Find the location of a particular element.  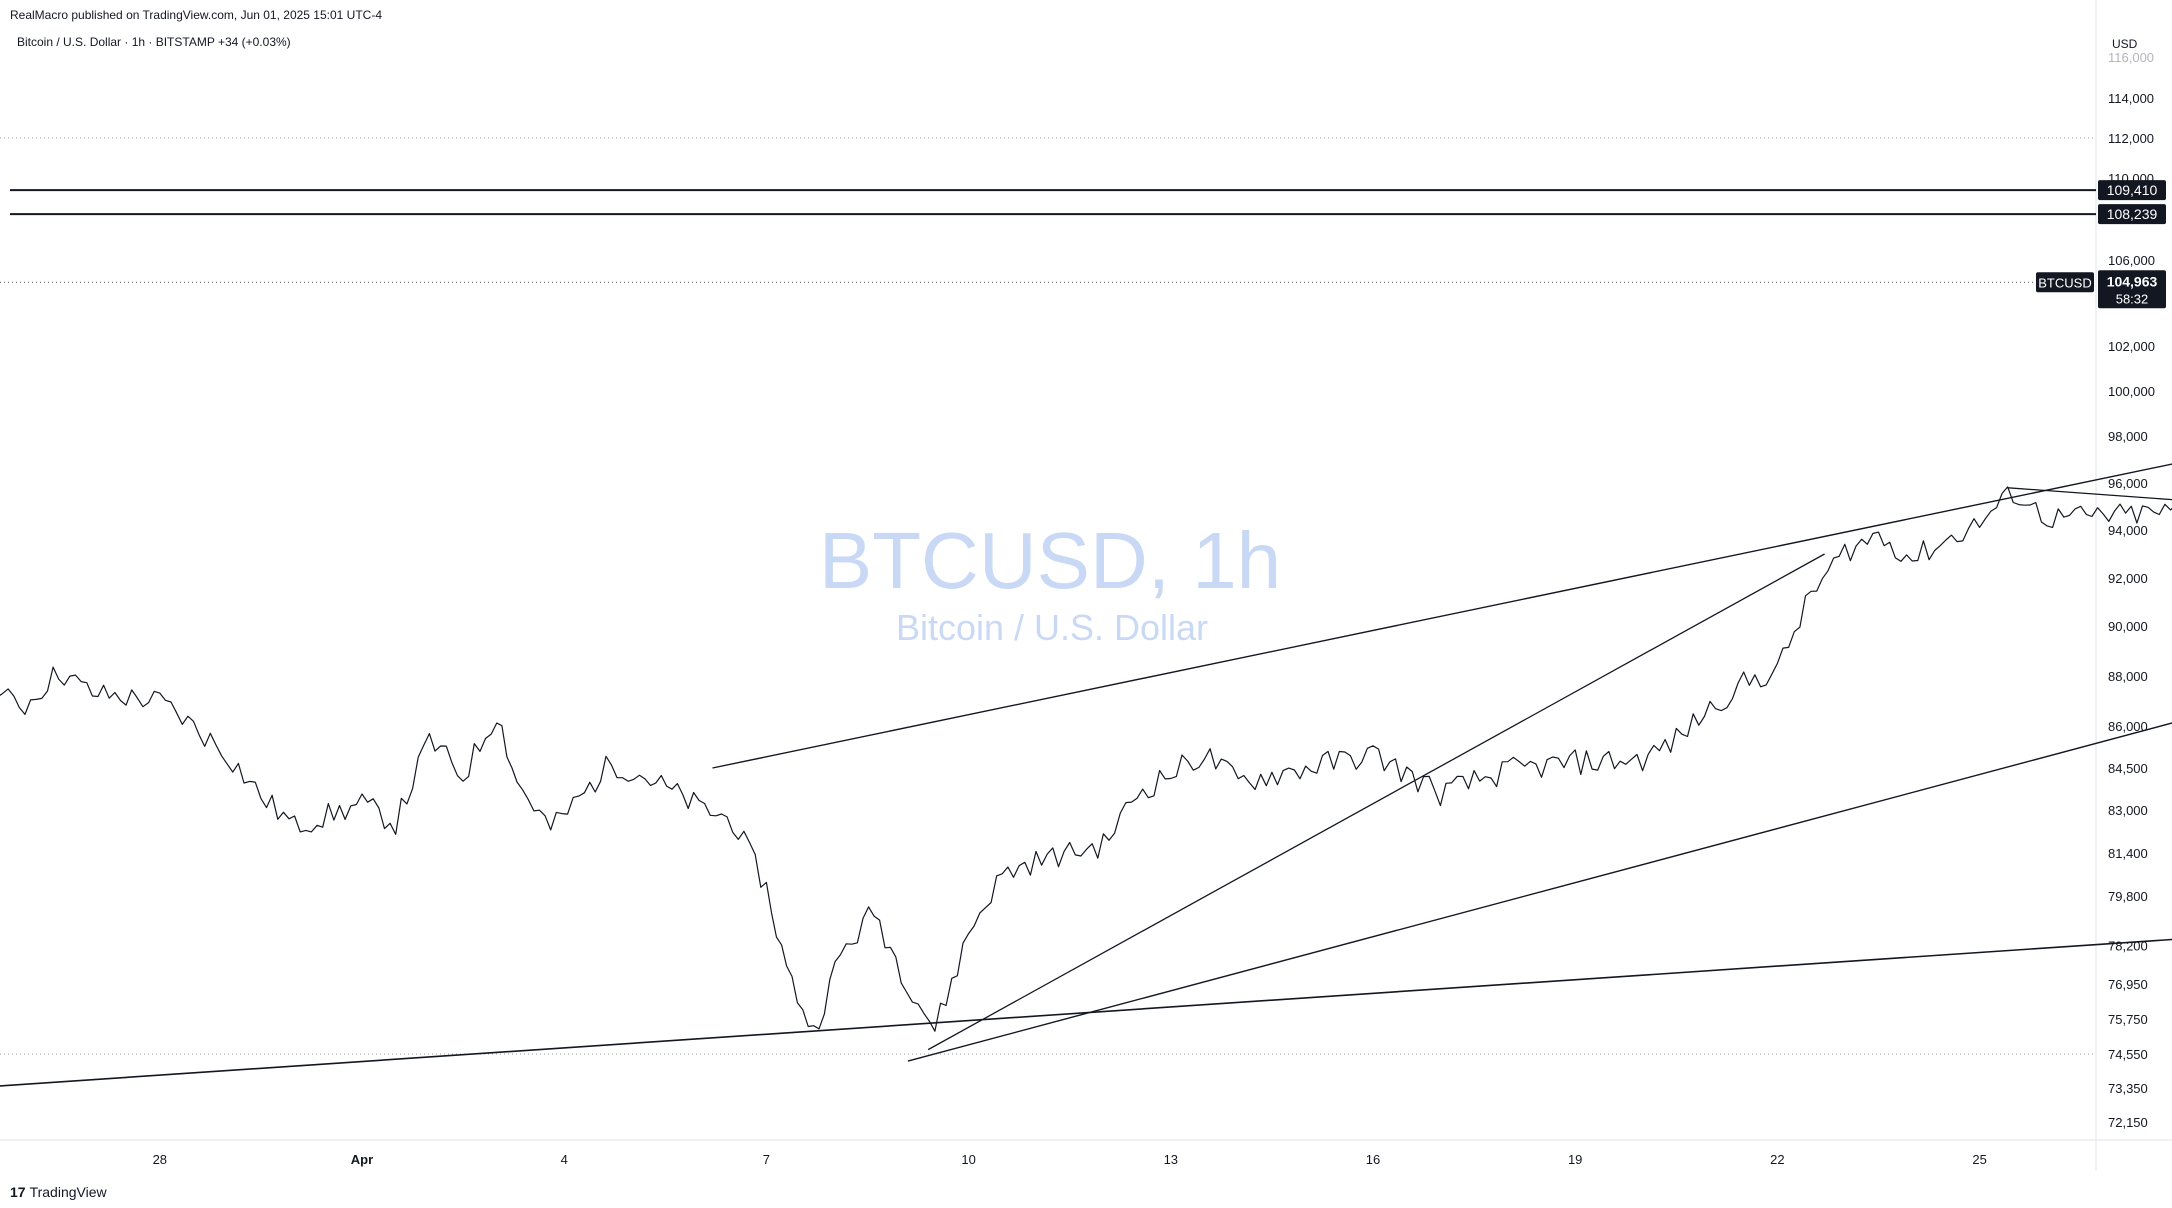

price-tick: 75,750 is located at coordinates (2128, 1019).